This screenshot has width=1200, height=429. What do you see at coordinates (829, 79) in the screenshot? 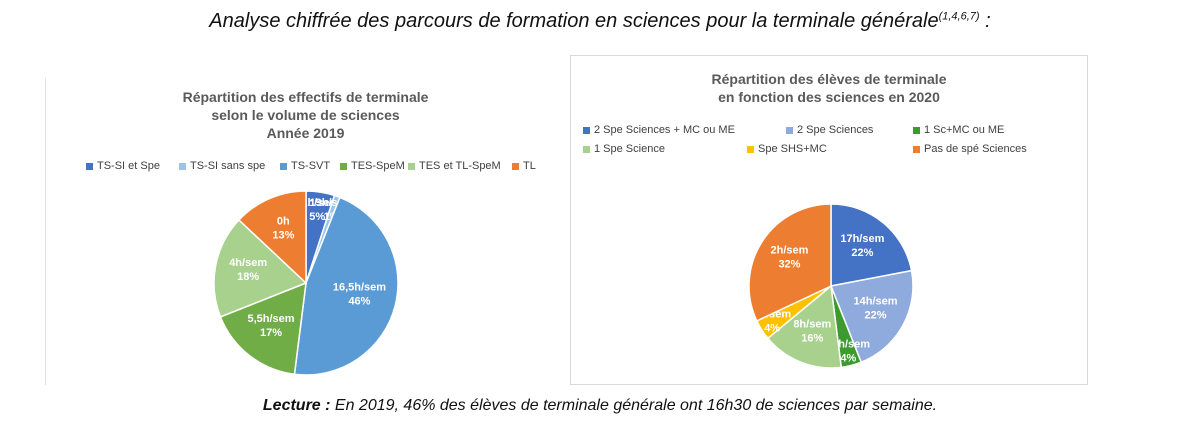
I see `chart-title-line: Répartition des élèves de terminale` at bounding box center [829, 79].